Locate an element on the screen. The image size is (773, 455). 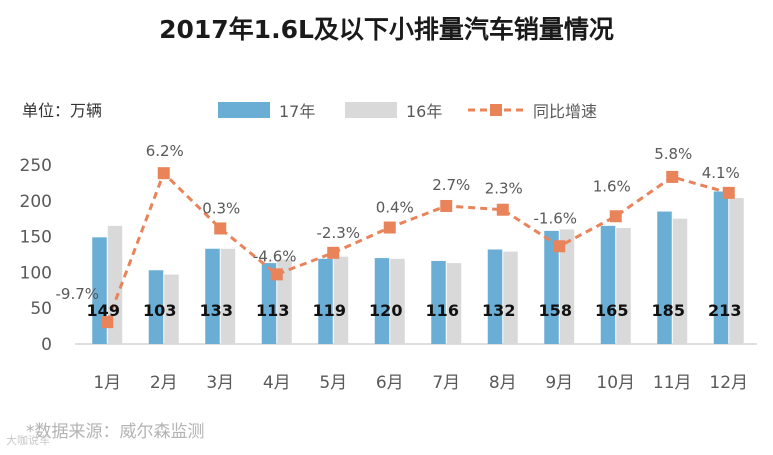
chart-title: 2017年1.6L及以下小排量汽车销量情况 is located at coordinates (386, 29).